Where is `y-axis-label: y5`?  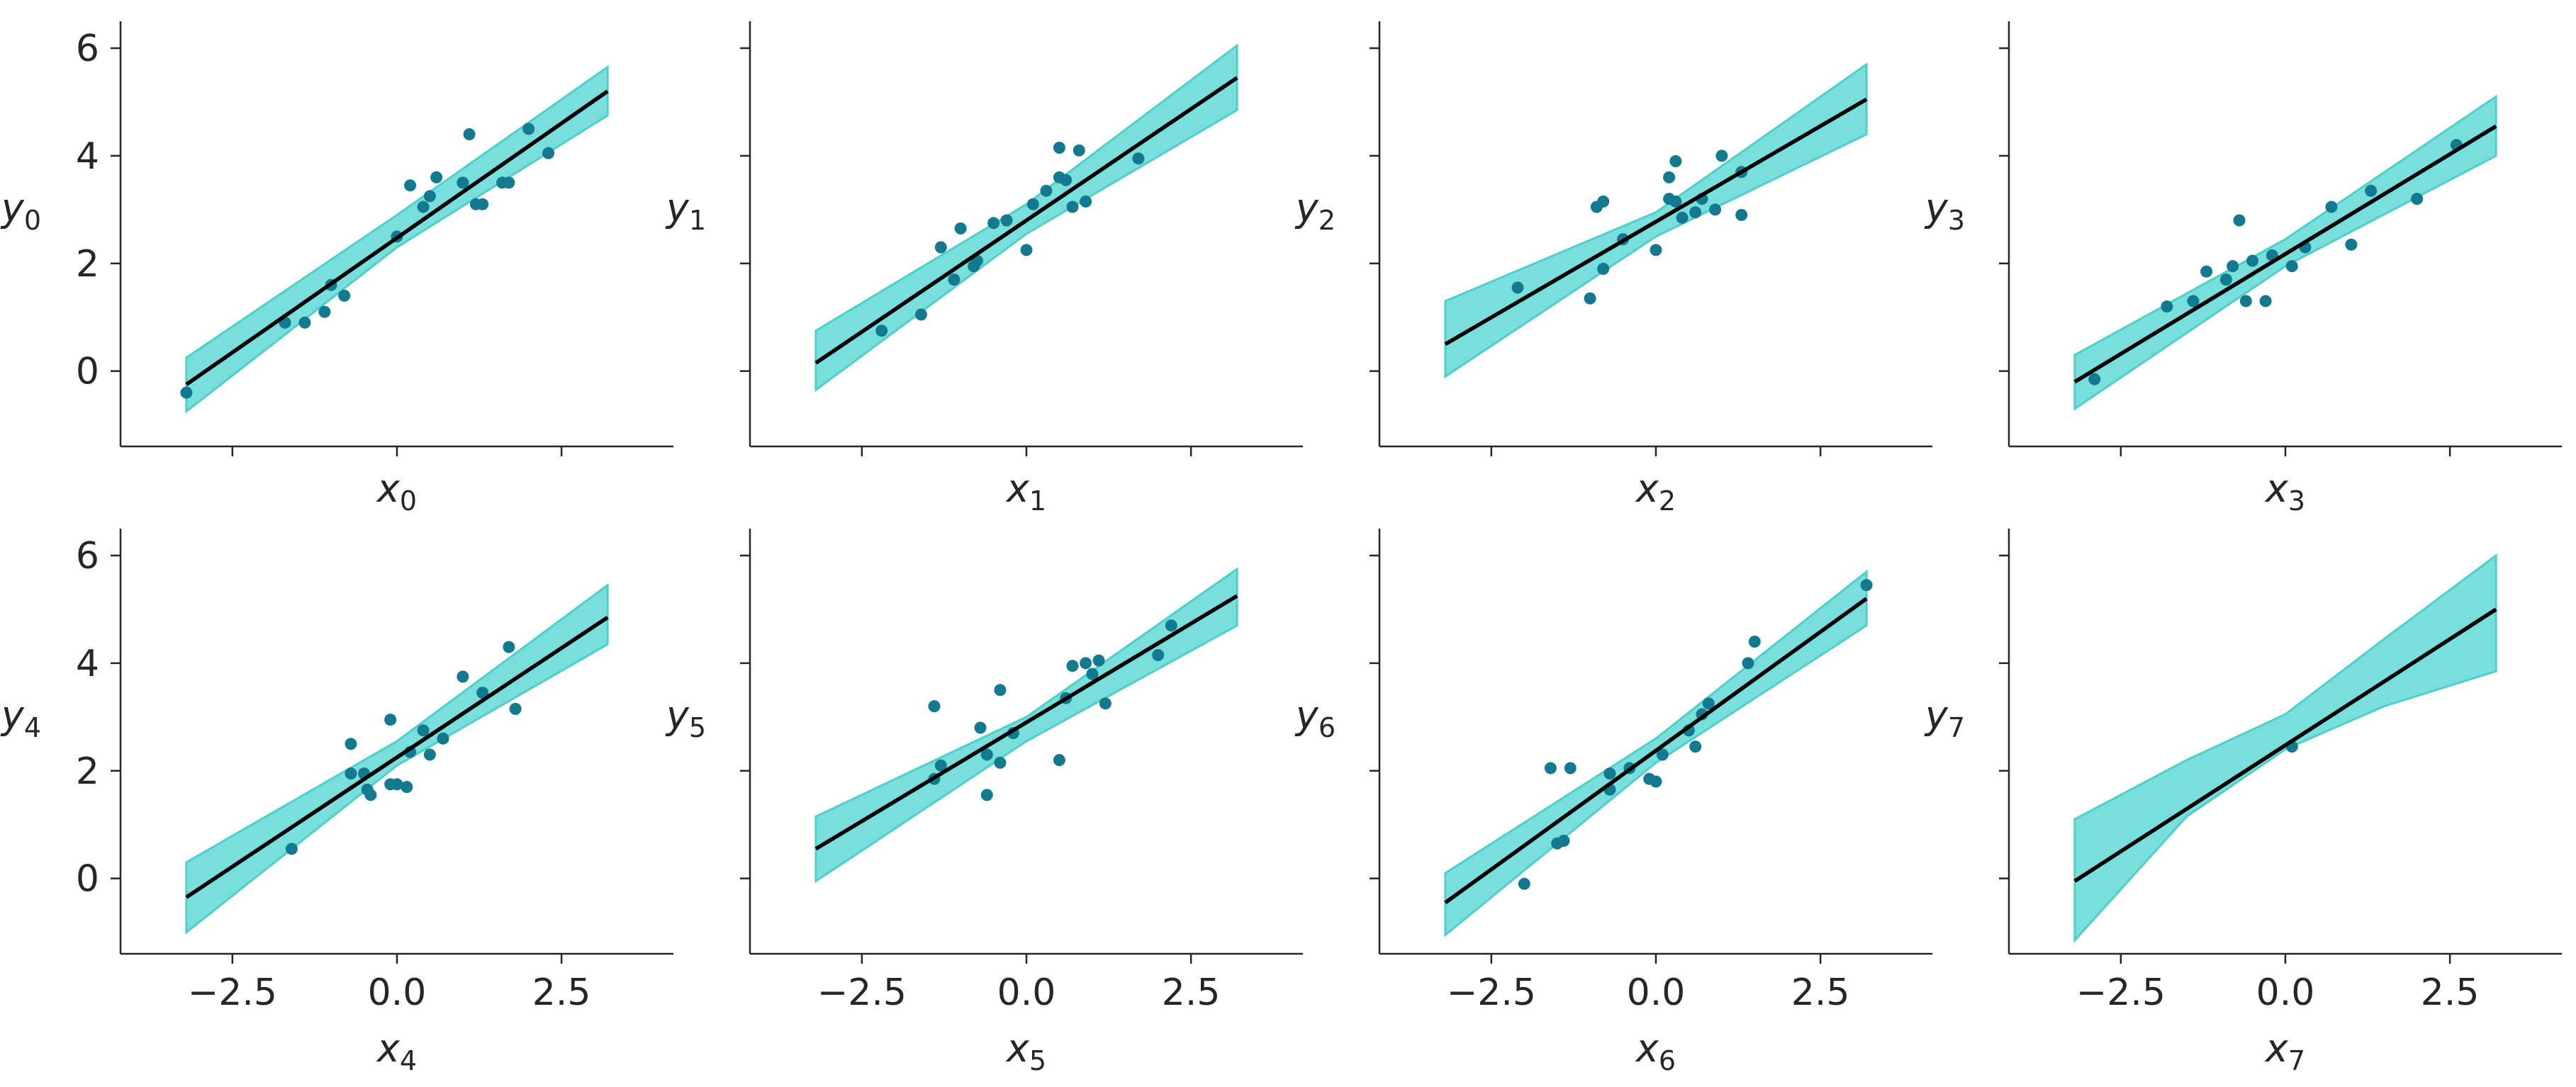
y-axis-label: y5 is located at coordinates (685, 718).